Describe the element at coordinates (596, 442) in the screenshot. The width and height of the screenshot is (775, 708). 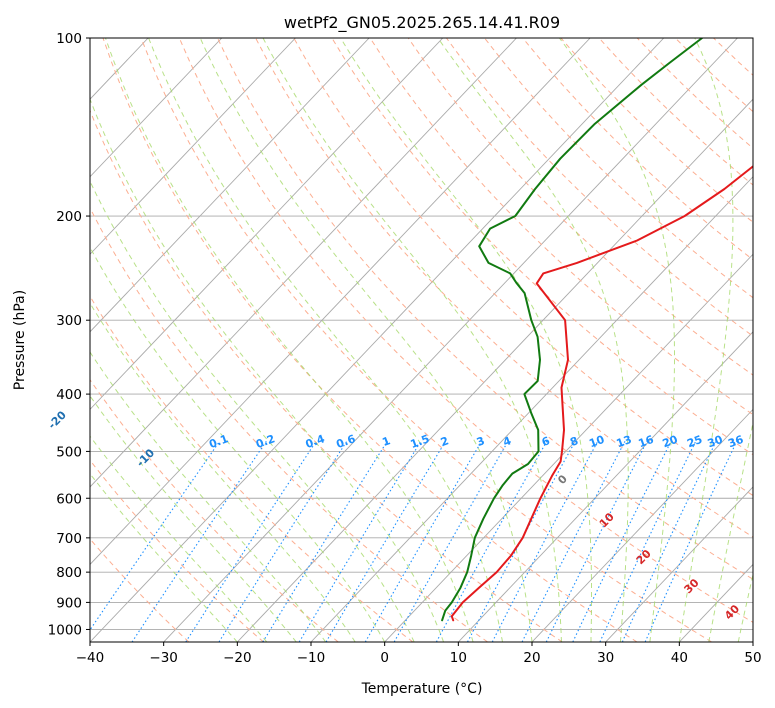
I see `mixing-ratio-label: 10` at that location.